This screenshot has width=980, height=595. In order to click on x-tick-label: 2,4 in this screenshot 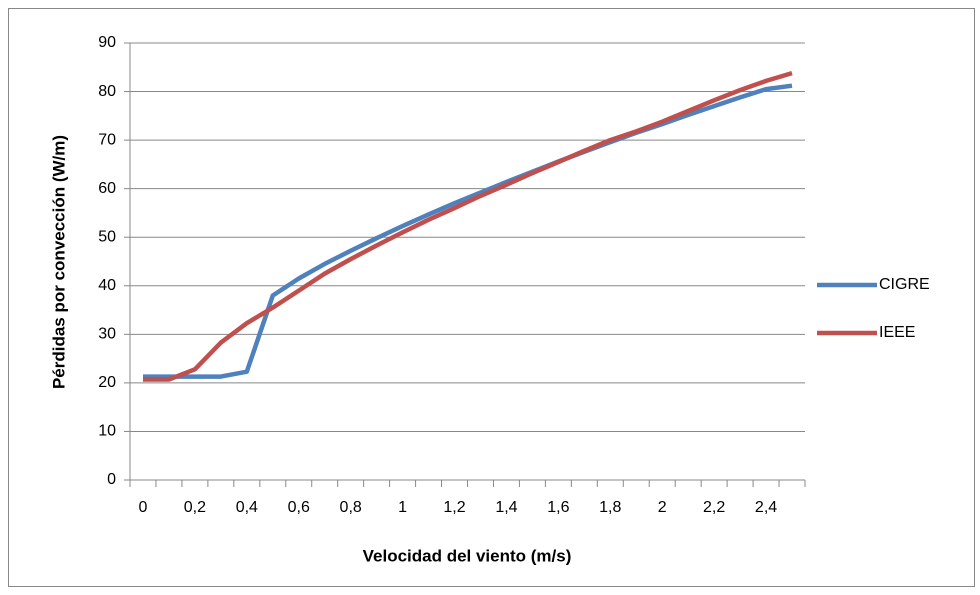, I will do `click(766, 507)`.